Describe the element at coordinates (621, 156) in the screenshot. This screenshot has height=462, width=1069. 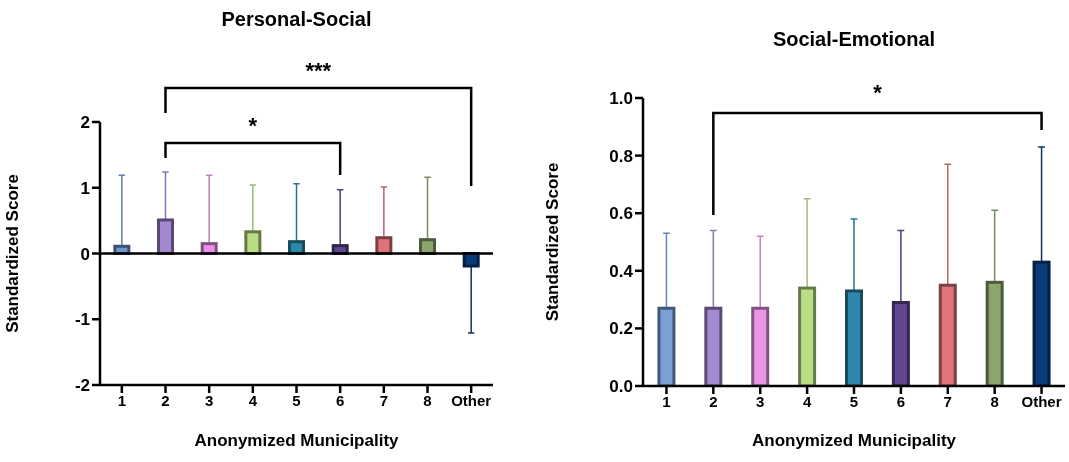
I see `y-tick-label: 0.8` at that location.